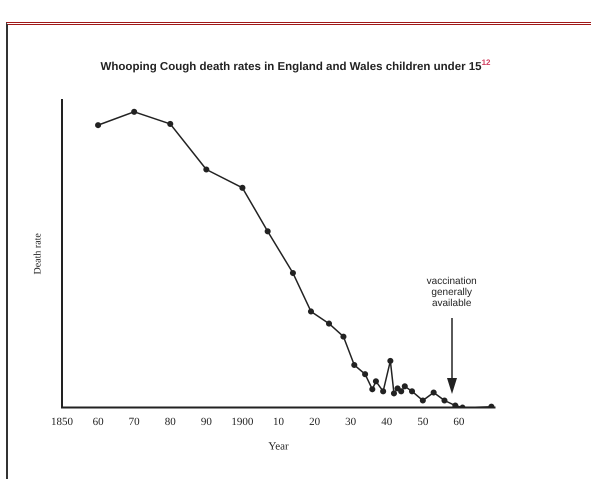 The image size is (591, 479). I want to click on y-axis-title: Death rate, so click(38, 253).